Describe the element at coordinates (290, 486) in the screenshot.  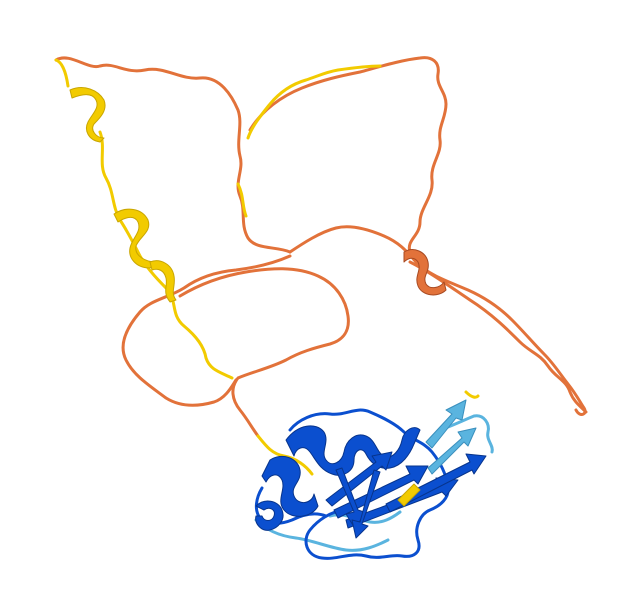
I see `helix-blue-left` at that location.